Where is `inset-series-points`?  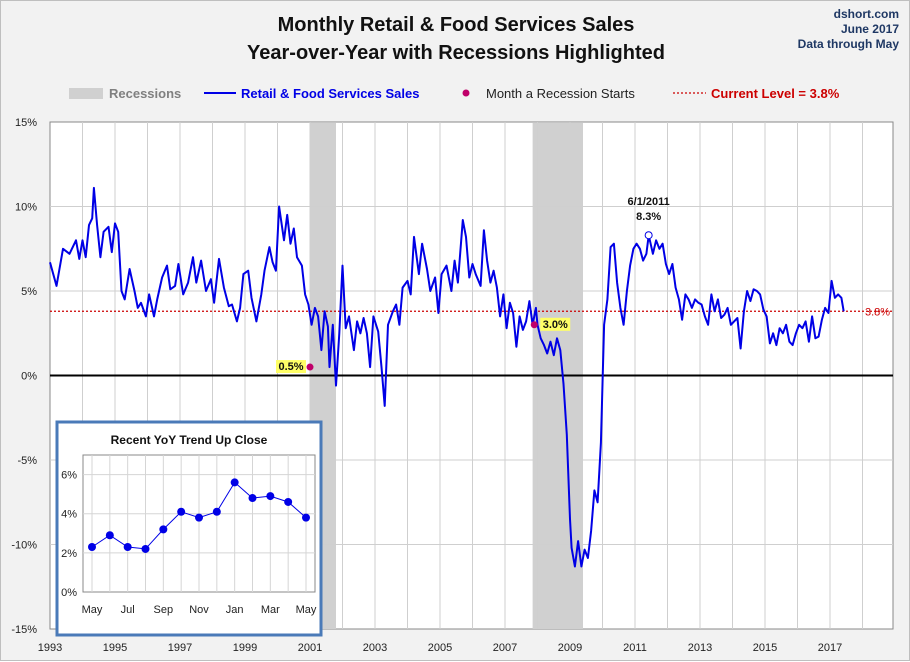
inset-series-points is located at coordinates (199, 515).